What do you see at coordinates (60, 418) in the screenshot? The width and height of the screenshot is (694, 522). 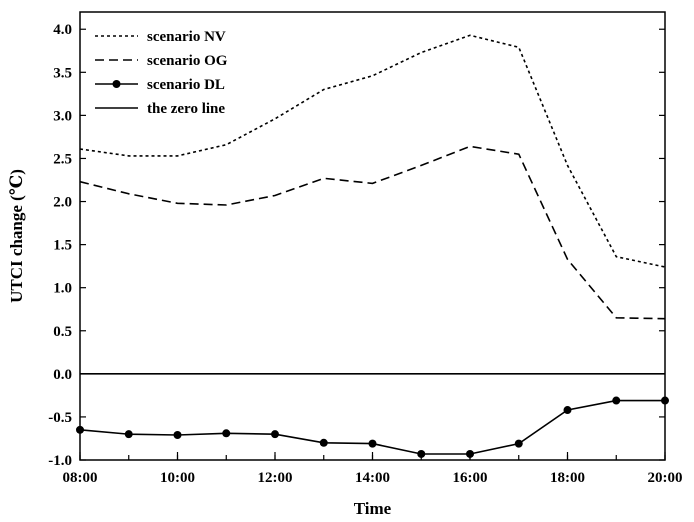 I see `y-tick-label: -0.5` at bounding box center [60, 418].